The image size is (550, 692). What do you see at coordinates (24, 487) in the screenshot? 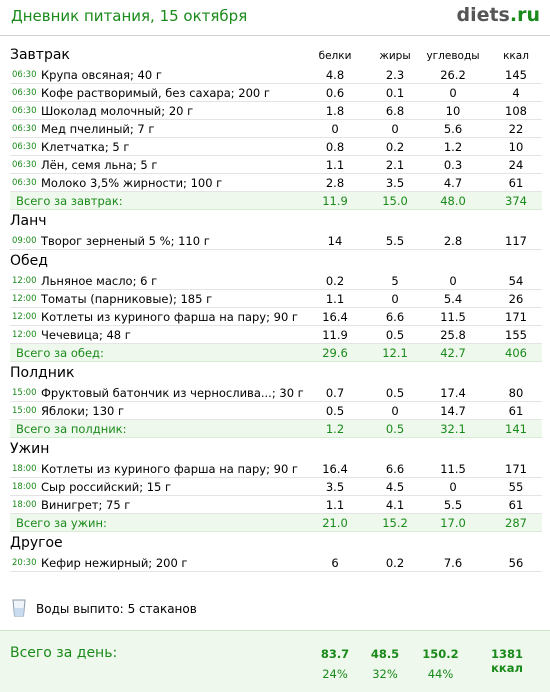
I see `meal-time: 18:00` at bounding box center [24, 487].